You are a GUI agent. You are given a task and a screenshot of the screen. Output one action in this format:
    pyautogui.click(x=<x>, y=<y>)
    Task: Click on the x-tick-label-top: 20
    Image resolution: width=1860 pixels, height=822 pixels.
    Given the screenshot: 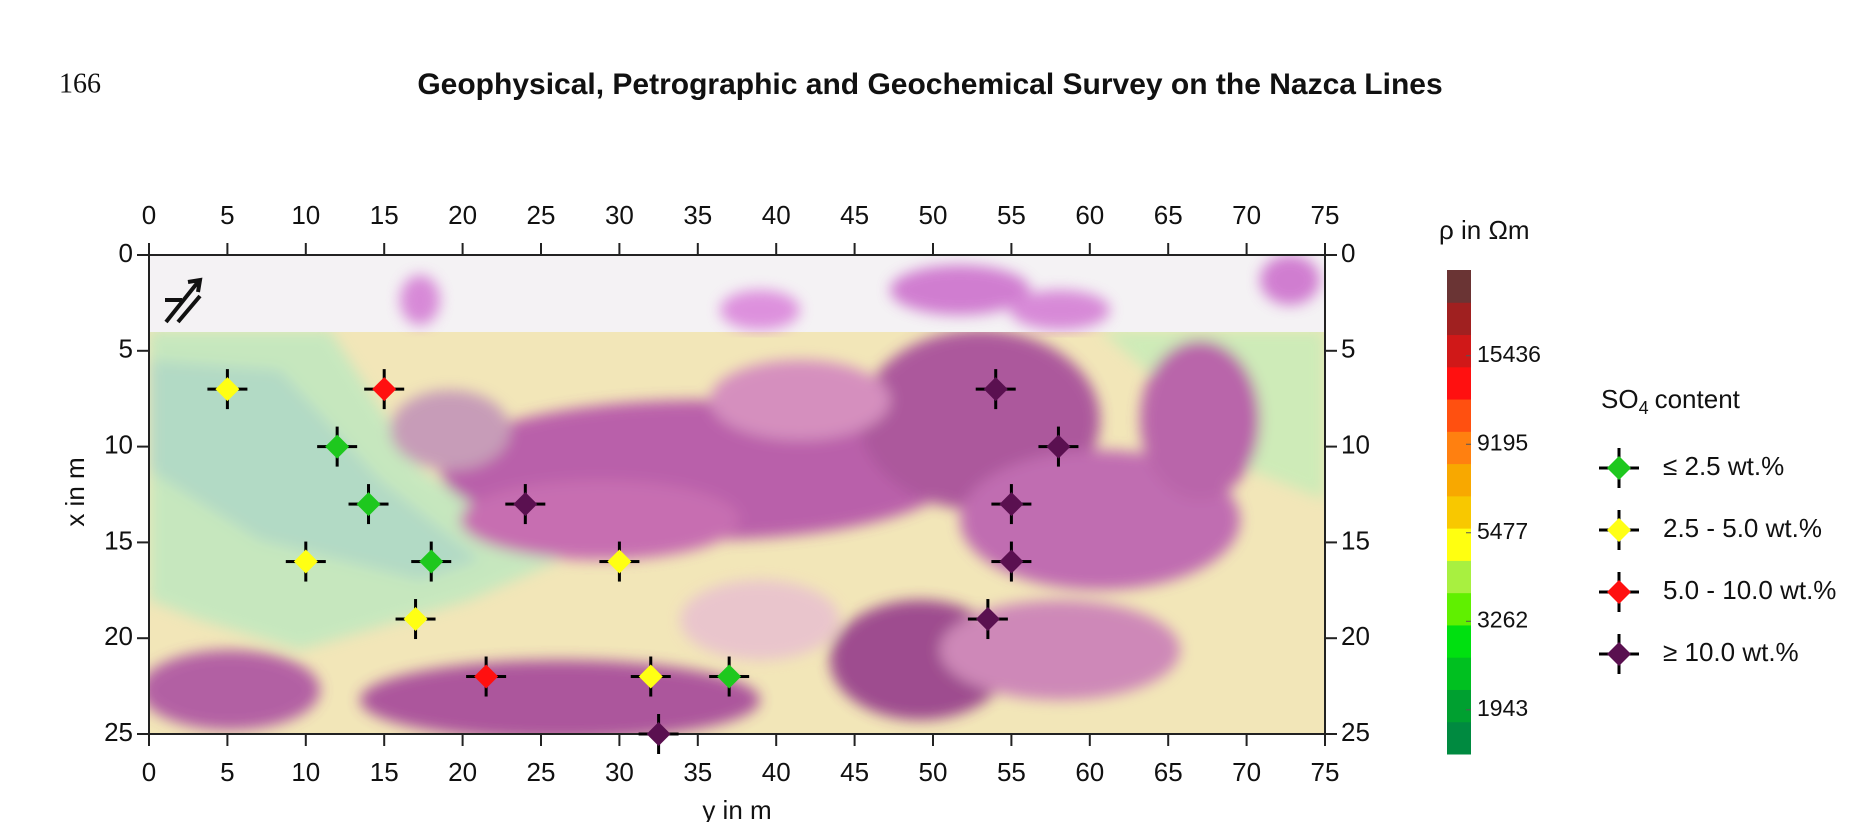 What is the action you would take?
    pyautogui.click(x=462, y=215)
    